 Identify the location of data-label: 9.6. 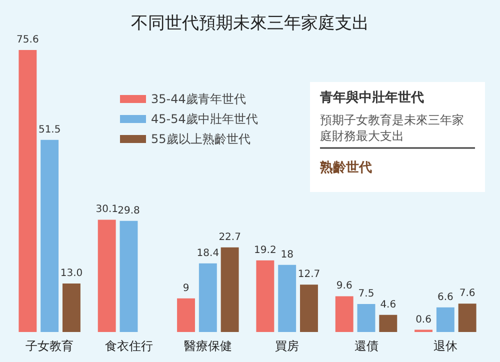
(344, 286).